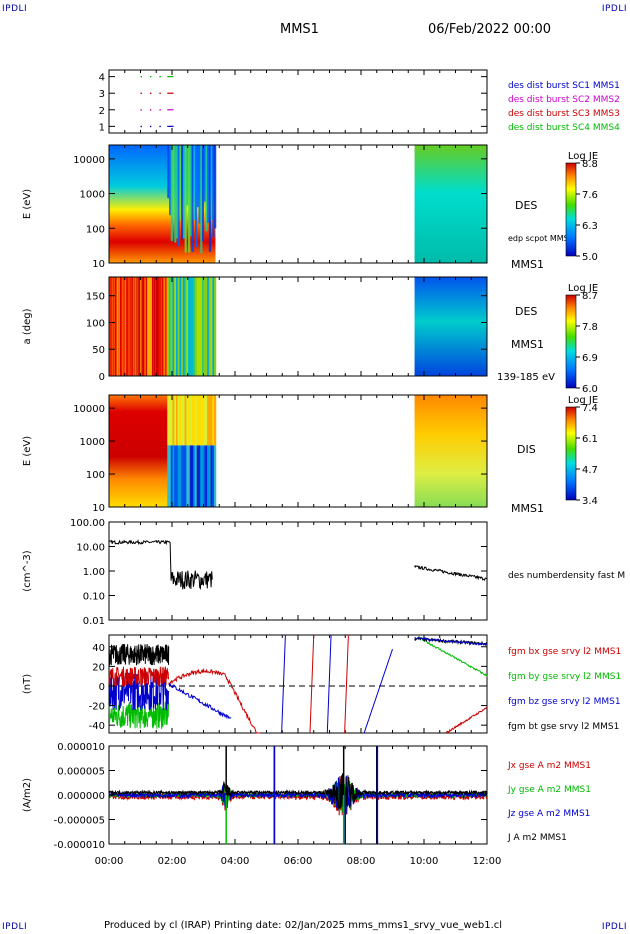 This screenshot has height=934, width=630. What do you see at coordinates (590, 470) in the screenshot?
I see `colorbar-tick-label: 4.7` at bounding box center [590, 470].